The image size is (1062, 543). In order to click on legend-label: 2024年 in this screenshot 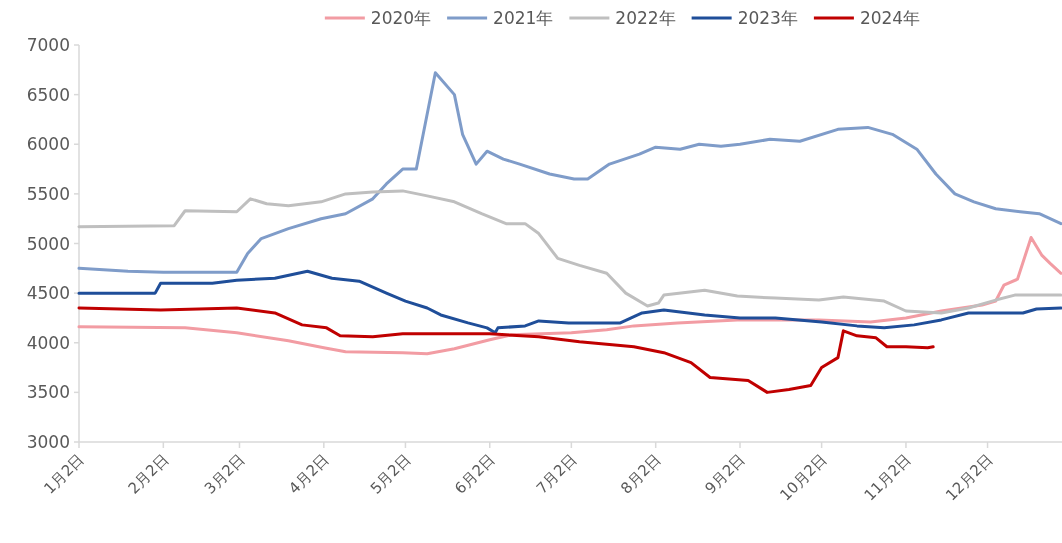, I will do `click(890, 18)`.